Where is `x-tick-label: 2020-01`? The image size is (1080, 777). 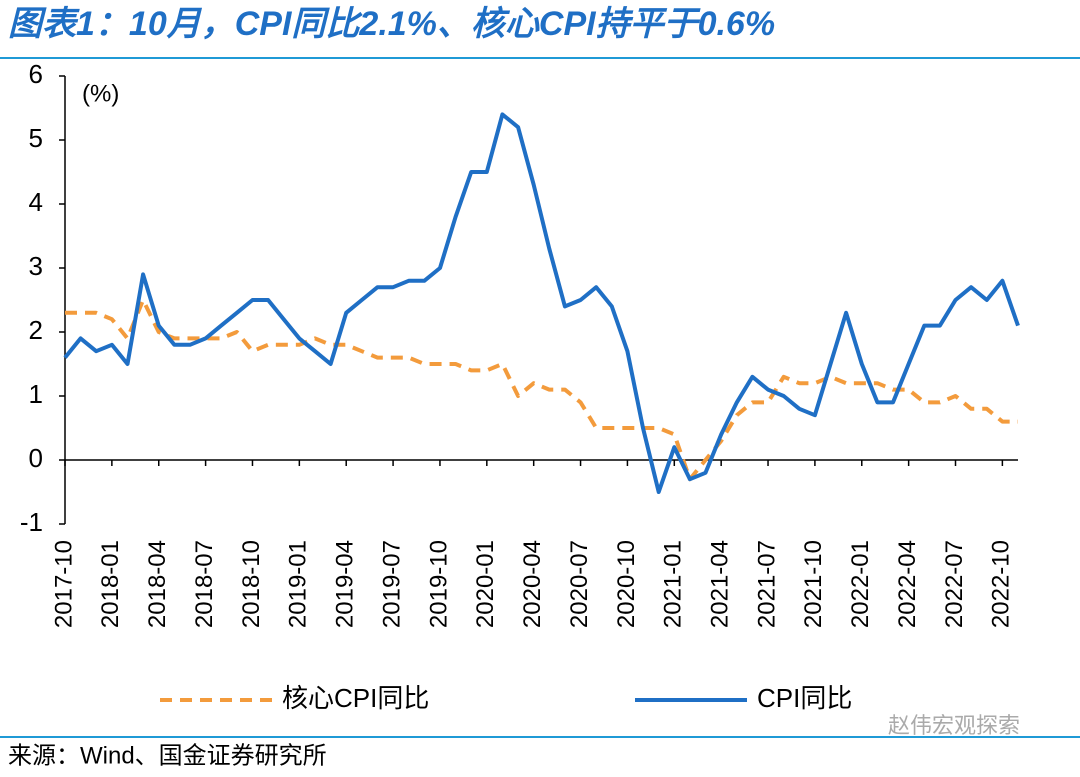
x-tick-label: 2020-01 is located at coordinates (485, 584).